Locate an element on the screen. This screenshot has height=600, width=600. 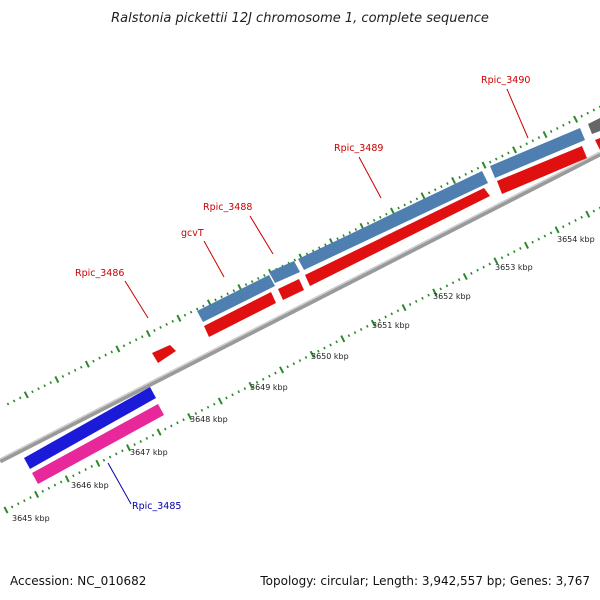
label-rpic-3486: Rpic_3486 is located at coordinates (99, 273).